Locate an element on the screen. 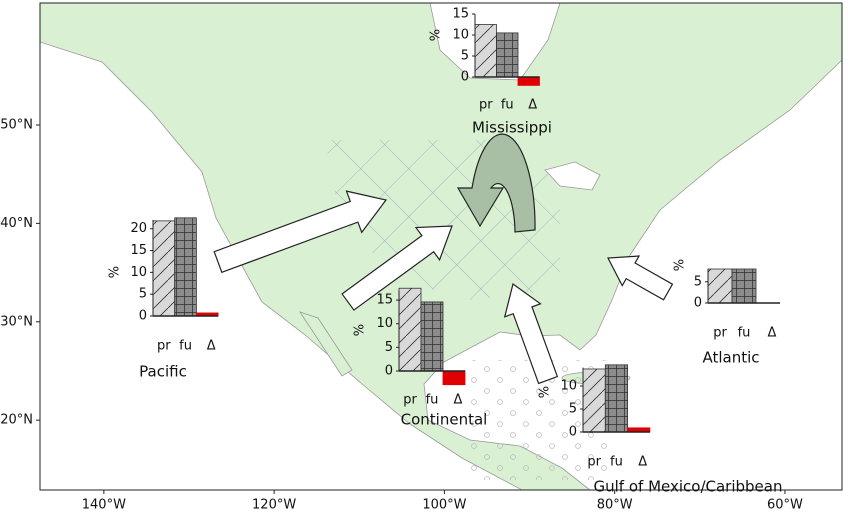 Image resolution: width=848 pixels, height=532 pixels. baja is located at coordinates (326, 344).